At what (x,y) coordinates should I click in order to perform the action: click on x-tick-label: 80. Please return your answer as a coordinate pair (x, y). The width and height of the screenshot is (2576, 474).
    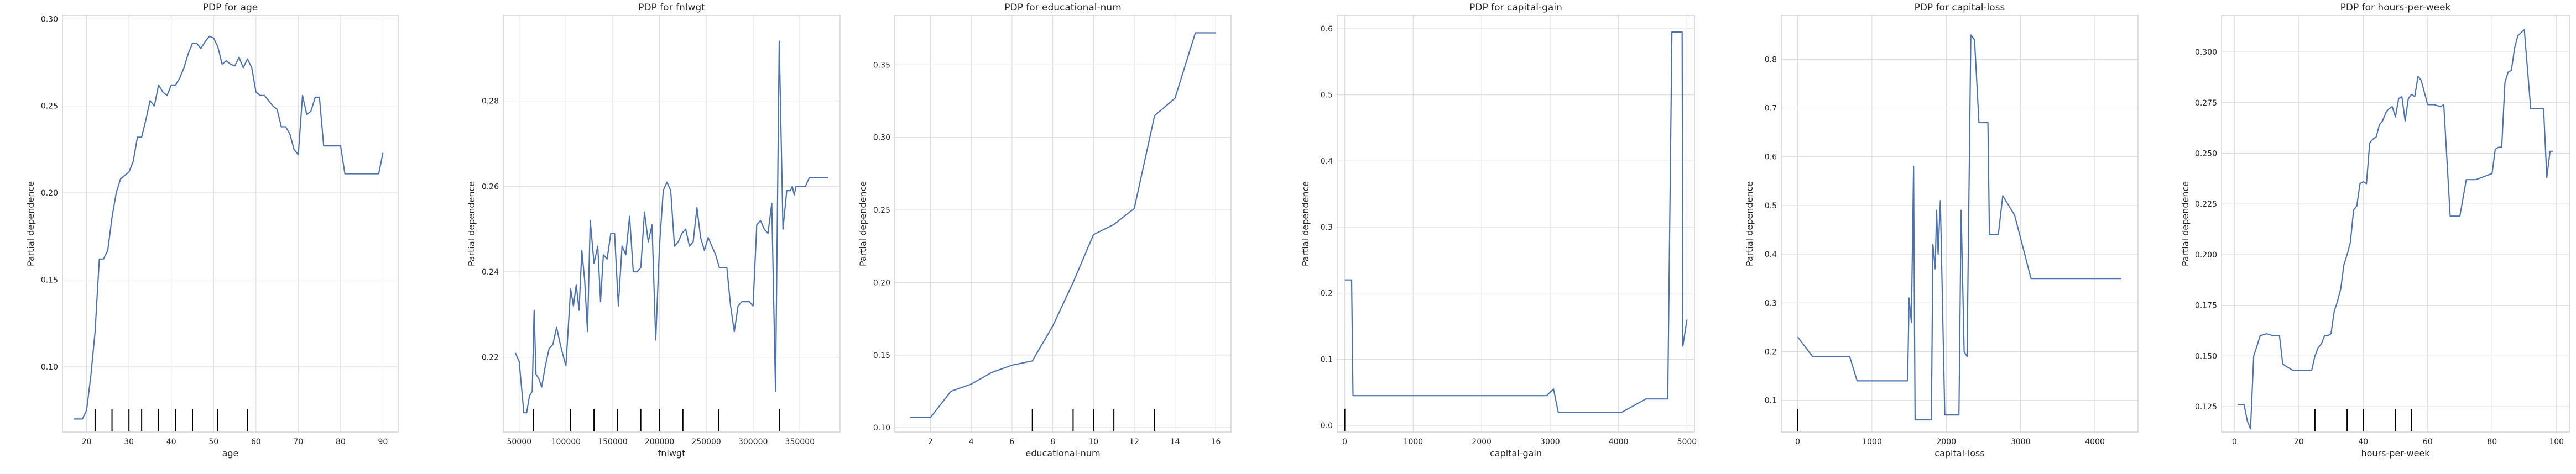
    Looking at the image, I should click on (2492, 442).